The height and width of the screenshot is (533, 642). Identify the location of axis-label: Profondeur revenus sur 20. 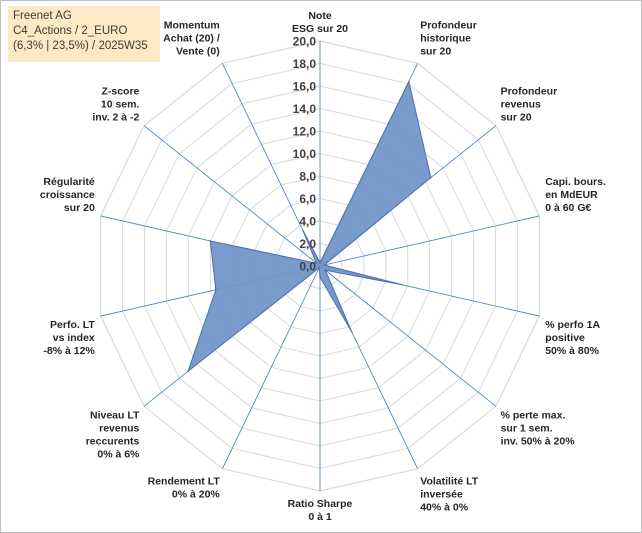
(529, 105).